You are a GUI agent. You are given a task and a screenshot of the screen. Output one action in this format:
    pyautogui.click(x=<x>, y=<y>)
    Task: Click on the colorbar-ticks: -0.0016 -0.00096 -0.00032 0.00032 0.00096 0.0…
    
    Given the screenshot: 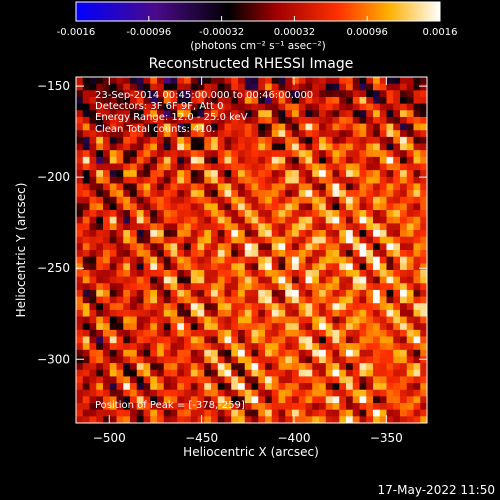 What is the action you would take?
    pyautogui.click(x=257, y=27)
    